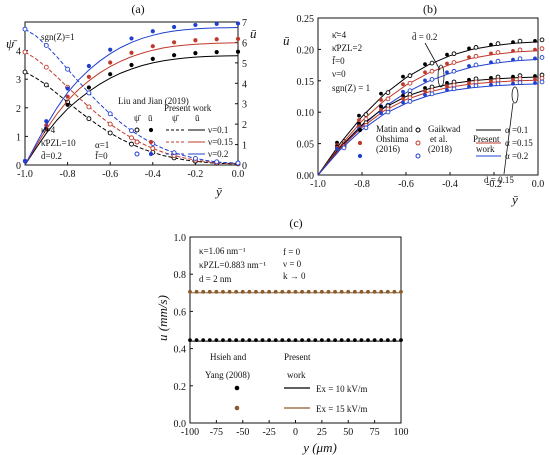  I want to click on b-xtick-label: -0.8, so click(362, 184).